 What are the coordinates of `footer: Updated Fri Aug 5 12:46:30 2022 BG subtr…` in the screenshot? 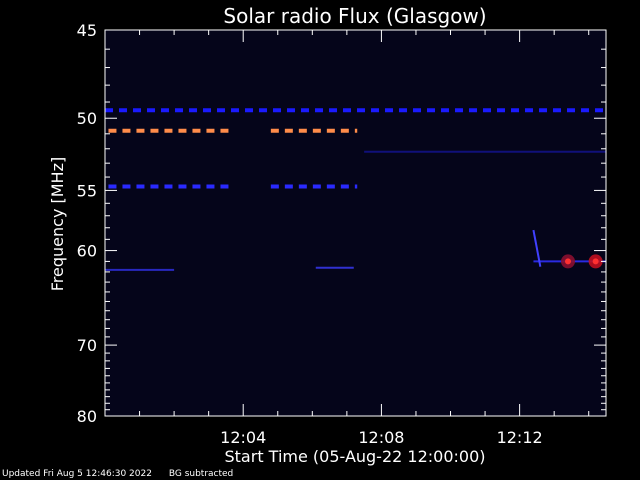 It's located at (124, 474).